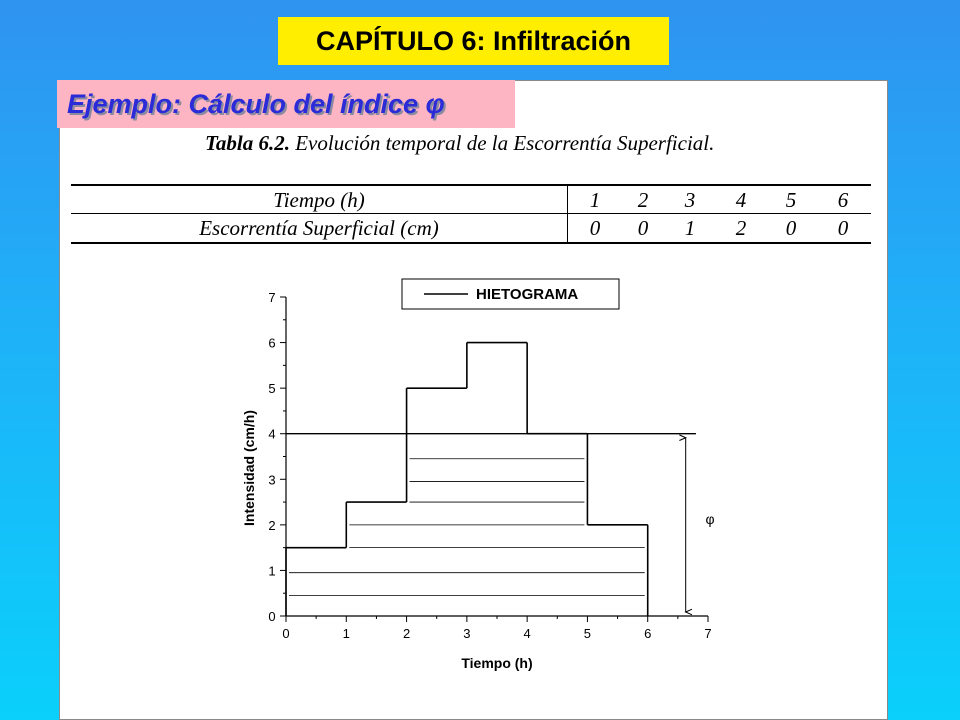 This screenshot has height=720, width=960. I want to click on table-divider, so click(567, 214).